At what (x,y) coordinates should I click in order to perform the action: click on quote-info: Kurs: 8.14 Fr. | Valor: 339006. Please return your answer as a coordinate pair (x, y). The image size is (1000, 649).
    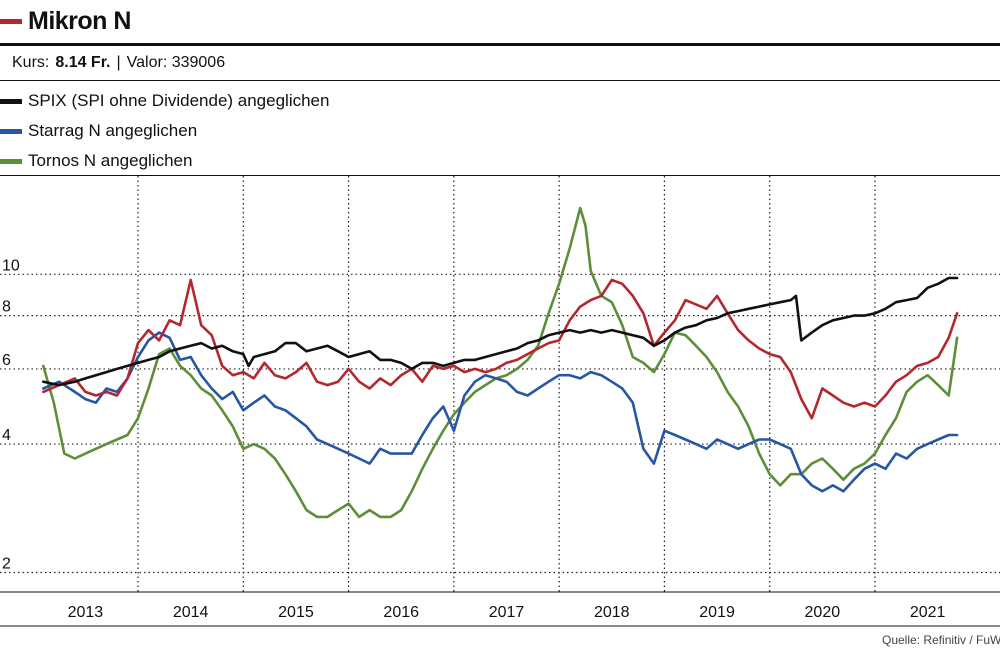
    Looking at the image, I should click on (118, 63).